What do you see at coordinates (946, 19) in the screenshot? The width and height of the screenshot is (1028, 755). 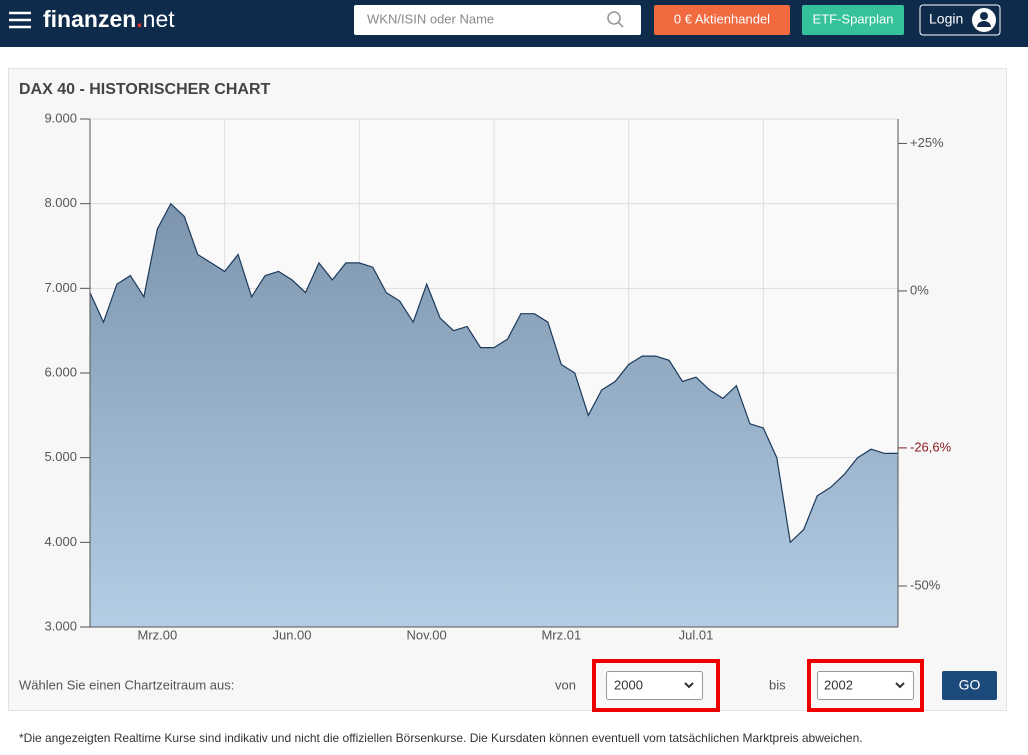 I see `login-label: Login` at bounding box center [946, 19].